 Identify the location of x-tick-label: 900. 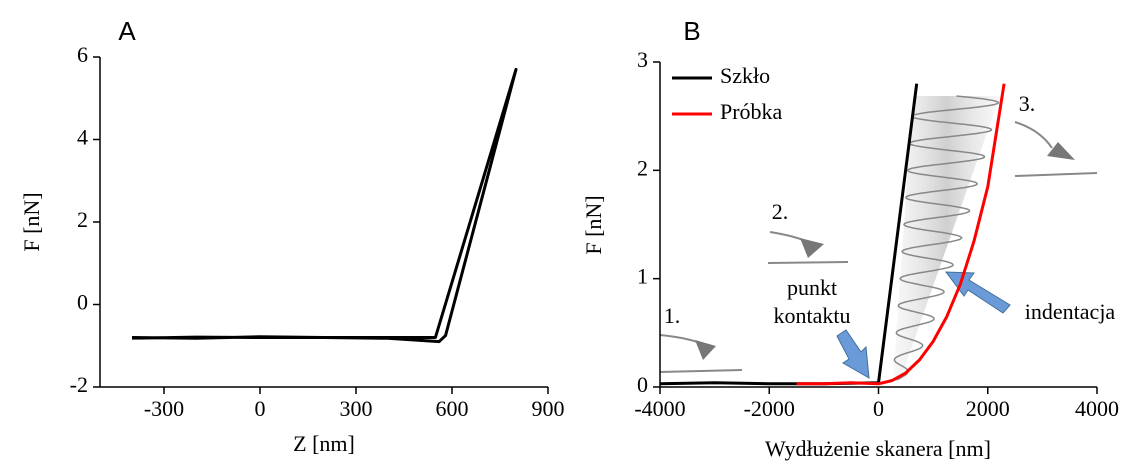
(548, 408).